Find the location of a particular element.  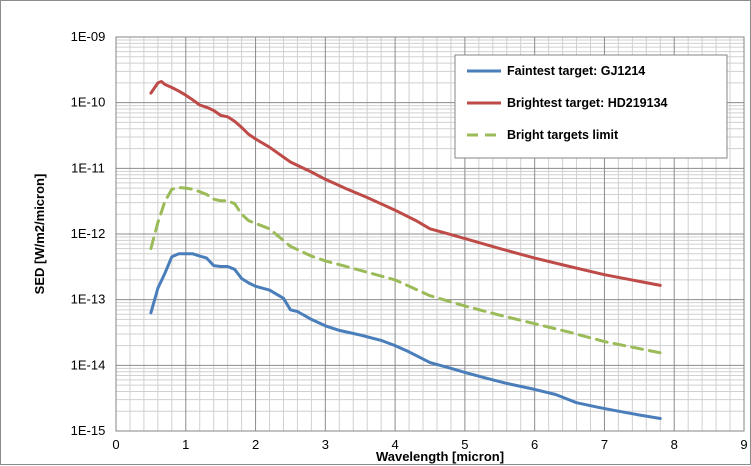

y-tick-label: 1E-10 is located at coordinates (88, 102).